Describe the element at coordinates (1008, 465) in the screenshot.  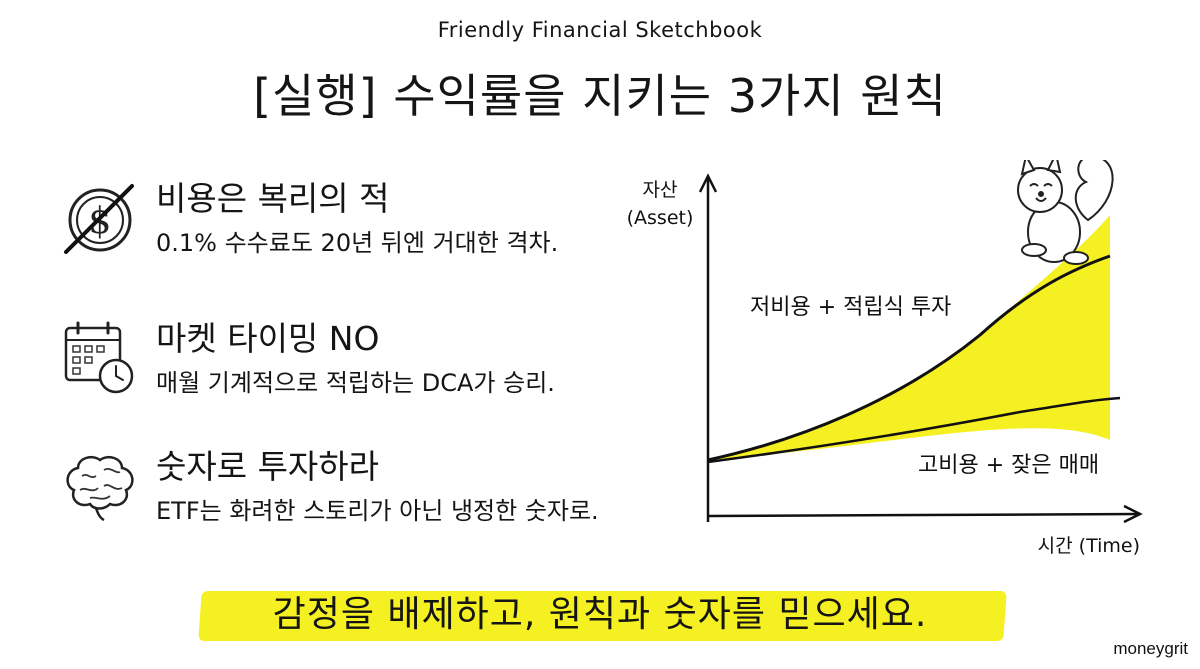
I see `high-cost-series-label: 고비용 + 잦은 매매` at that location.